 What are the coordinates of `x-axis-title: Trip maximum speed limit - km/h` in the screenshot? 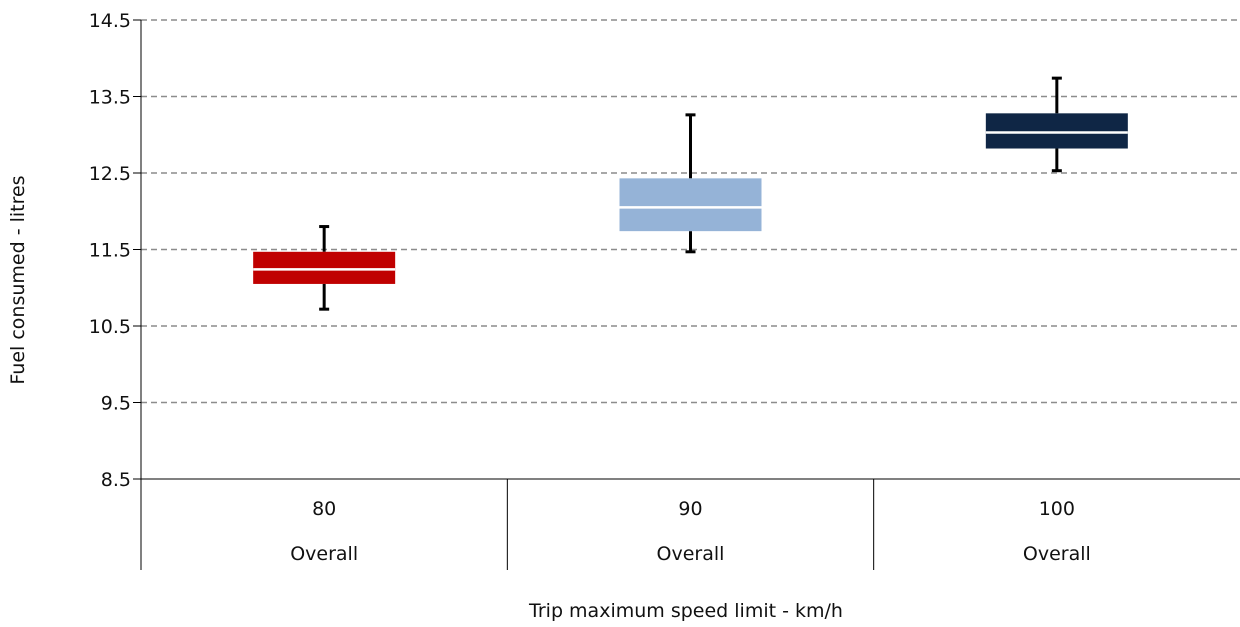 It's located at (685, 611).